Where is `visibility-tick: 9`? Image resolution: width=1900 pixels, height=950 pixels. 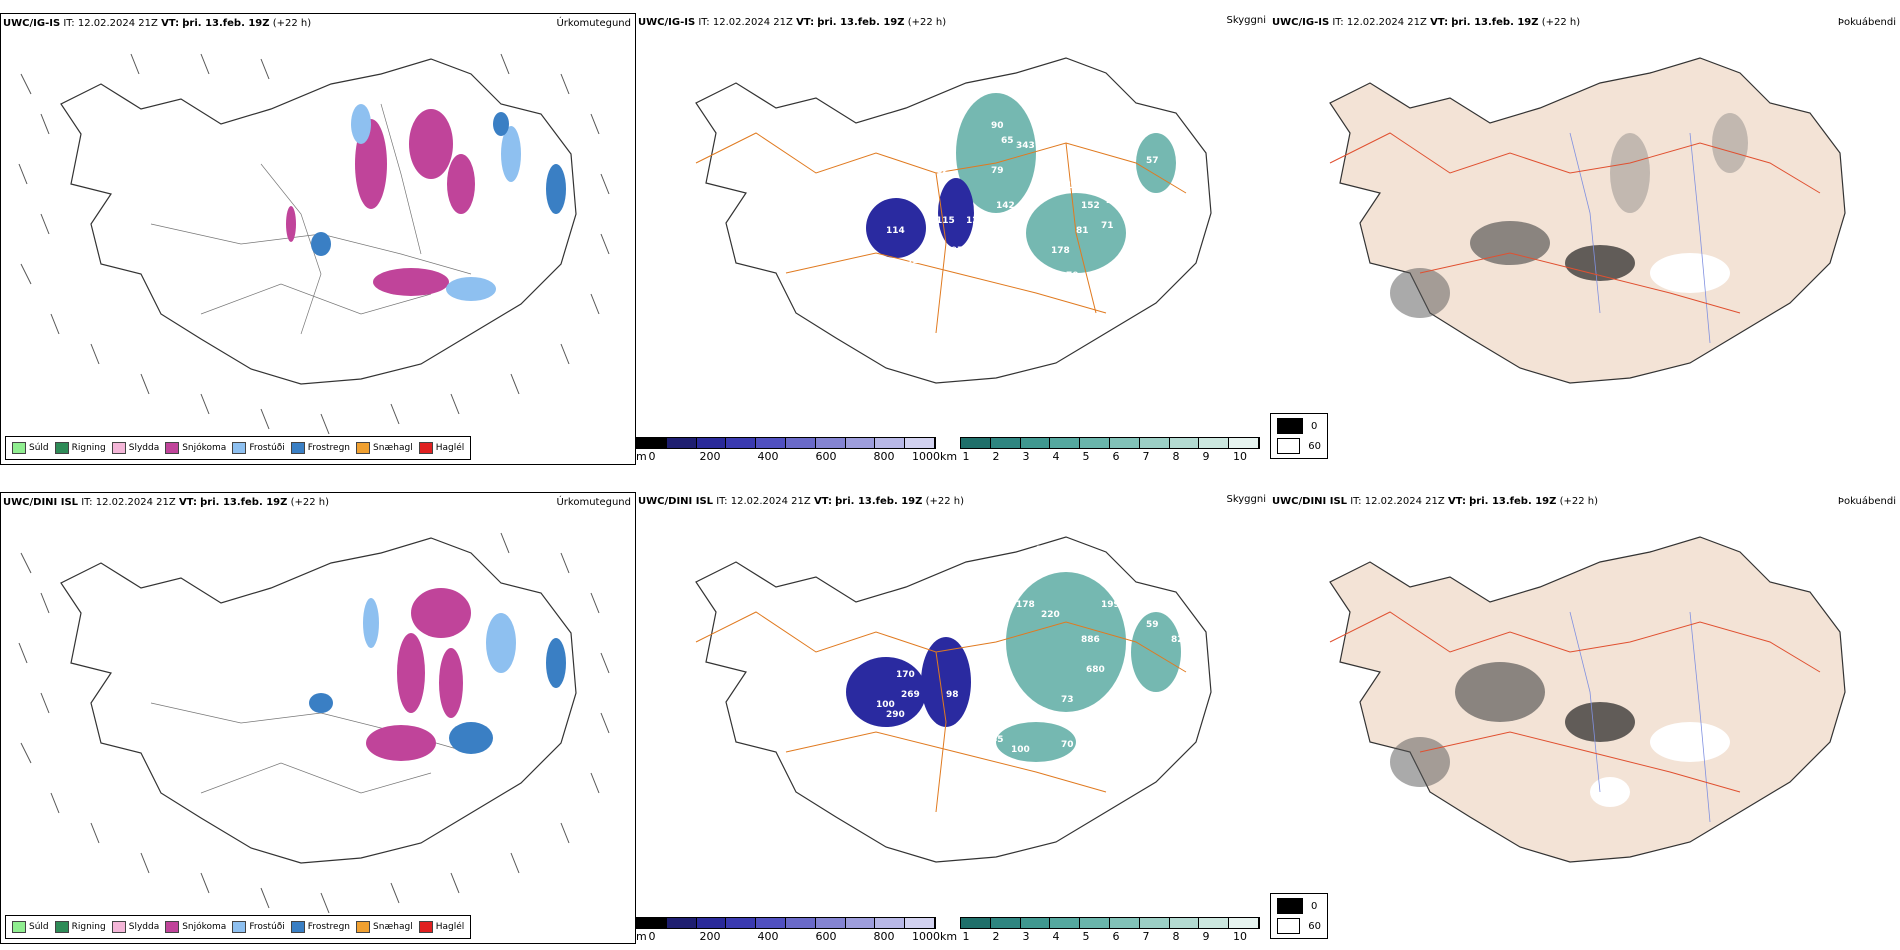 visibility-tick: 9 is located at coordinates (1206, 936).